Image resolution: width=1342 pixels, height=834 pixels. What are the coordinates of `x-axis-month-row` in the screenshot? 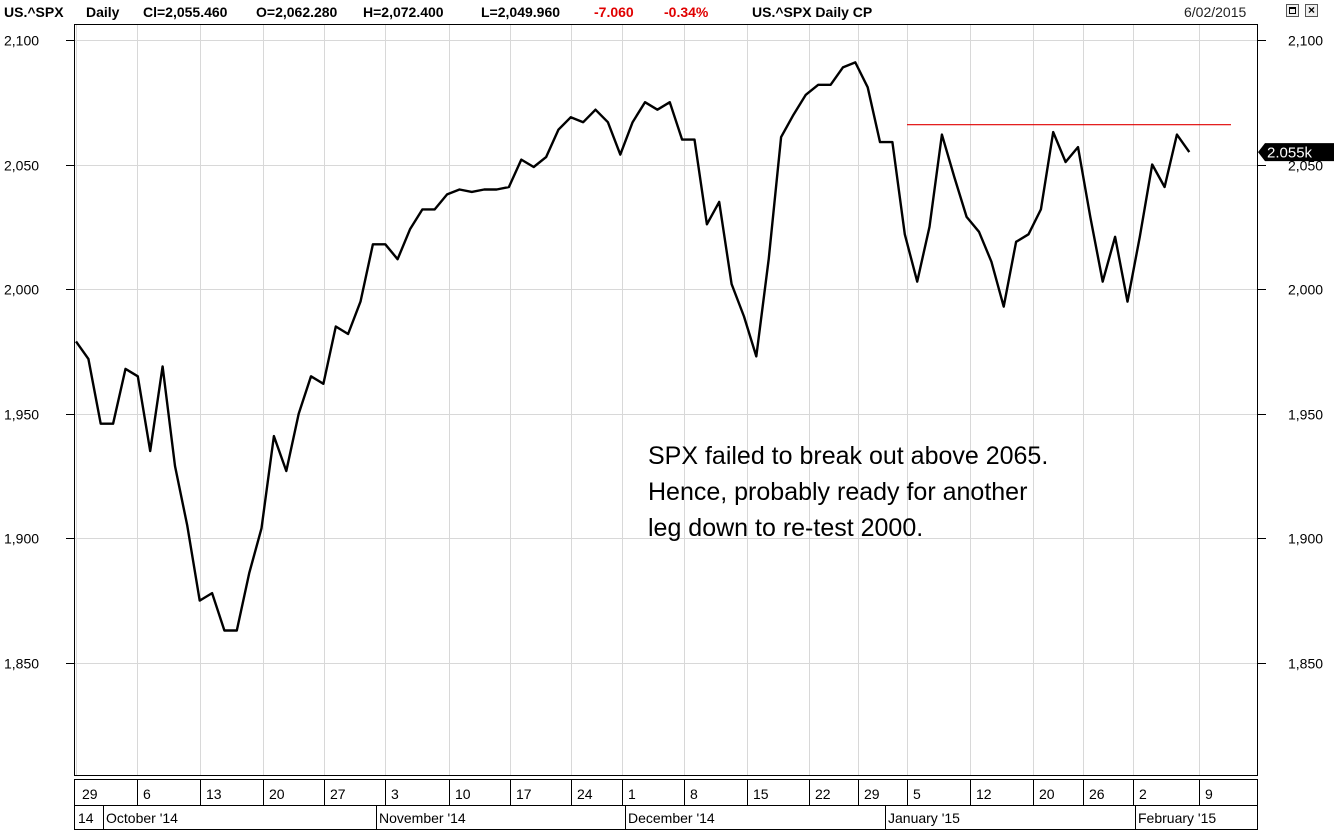 It's located at (666, 817).